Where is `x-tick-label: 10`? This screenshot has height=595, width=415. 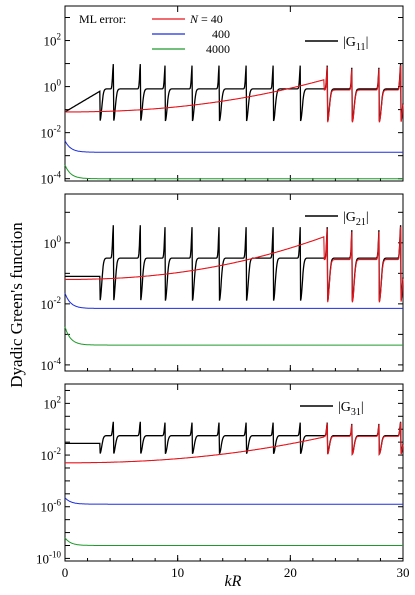
x-tick-label: 10 is located at coordinates (177, 572).